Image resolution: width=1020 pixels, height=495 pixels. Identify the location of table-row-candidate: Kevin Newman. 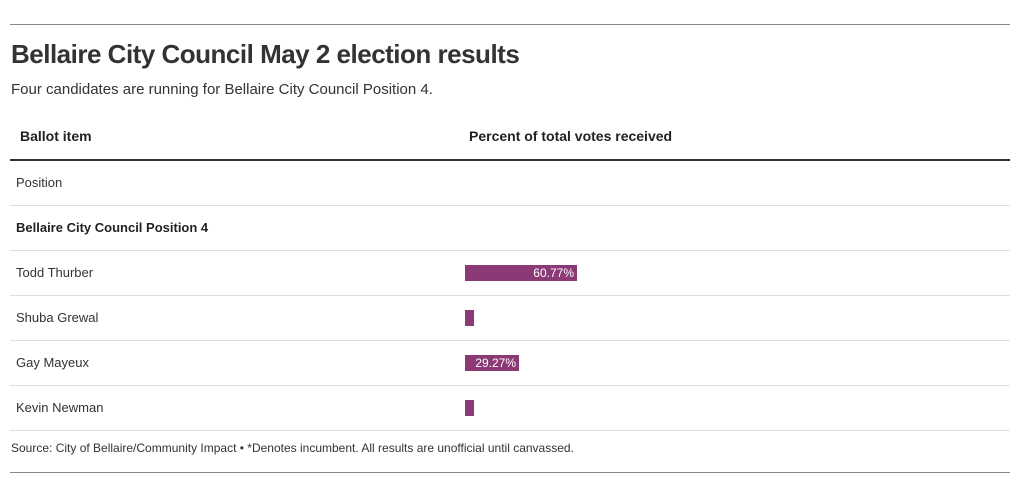
(510, 408).